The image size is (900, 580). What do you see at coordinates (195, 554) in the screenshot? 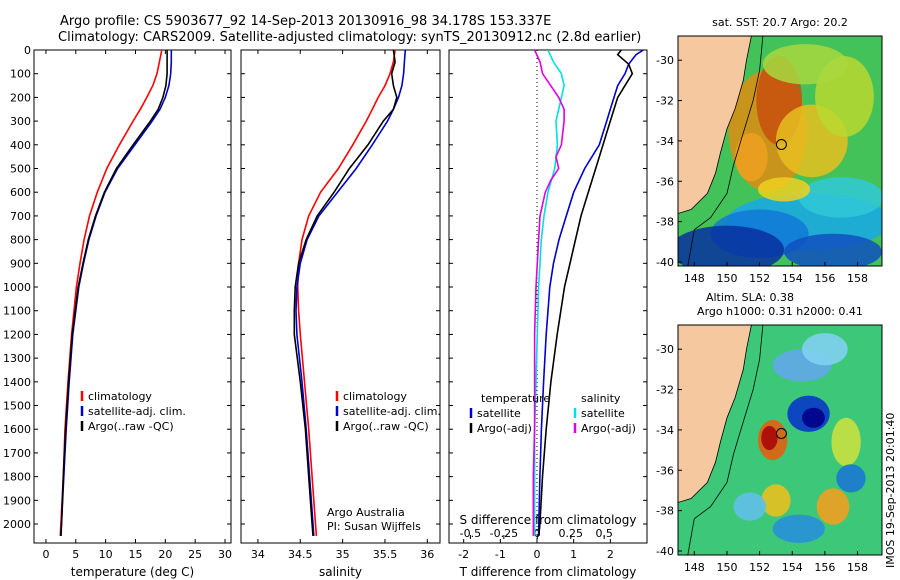
I see `temperature-xtick-label: 25` at bounding box center [195, 554].